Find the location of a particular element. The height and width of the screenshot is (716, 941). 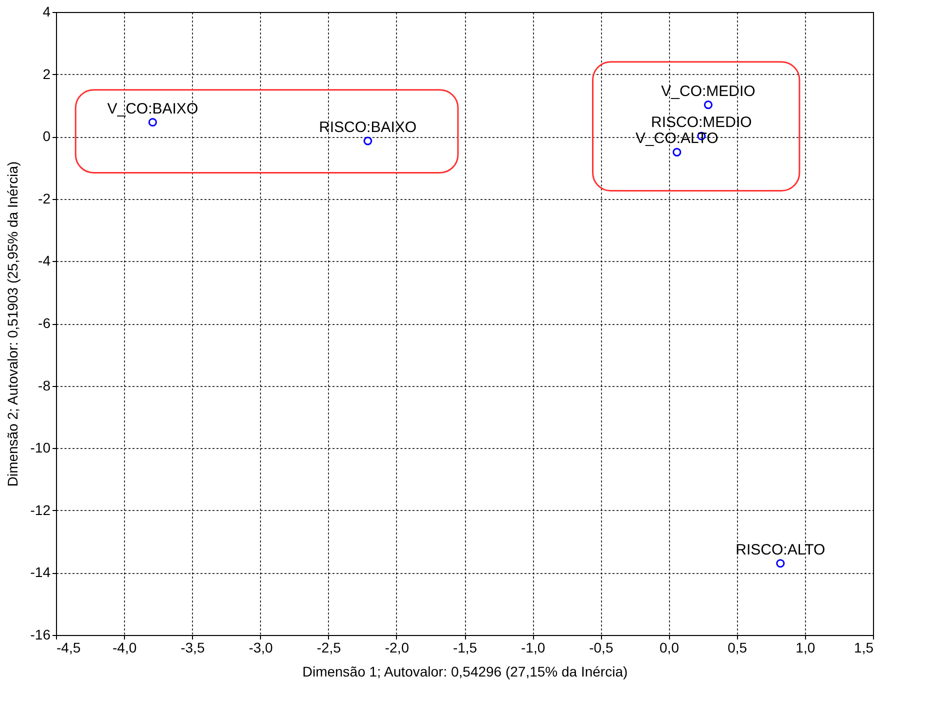

x-tick-label: -4,5 is located at coordinates (68, 648).